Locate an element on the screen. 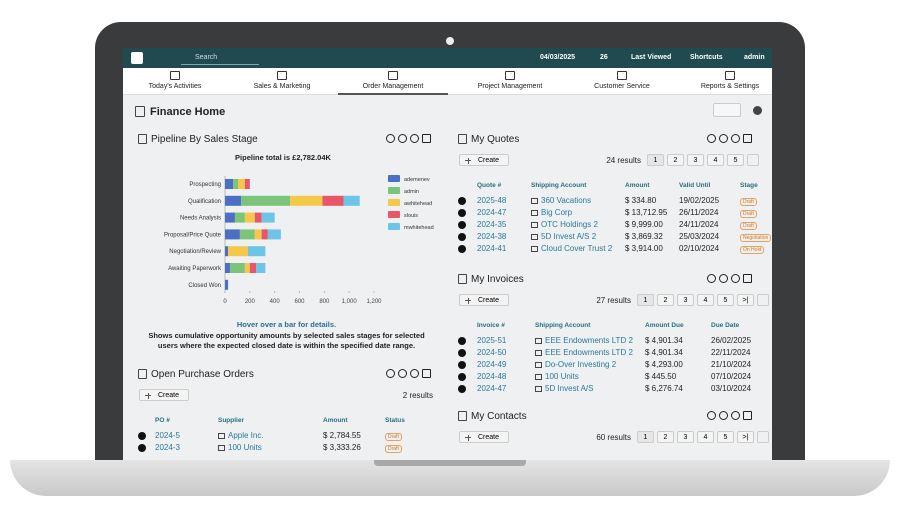  nav-tab: Order Management is located at coordinates (393, 81).